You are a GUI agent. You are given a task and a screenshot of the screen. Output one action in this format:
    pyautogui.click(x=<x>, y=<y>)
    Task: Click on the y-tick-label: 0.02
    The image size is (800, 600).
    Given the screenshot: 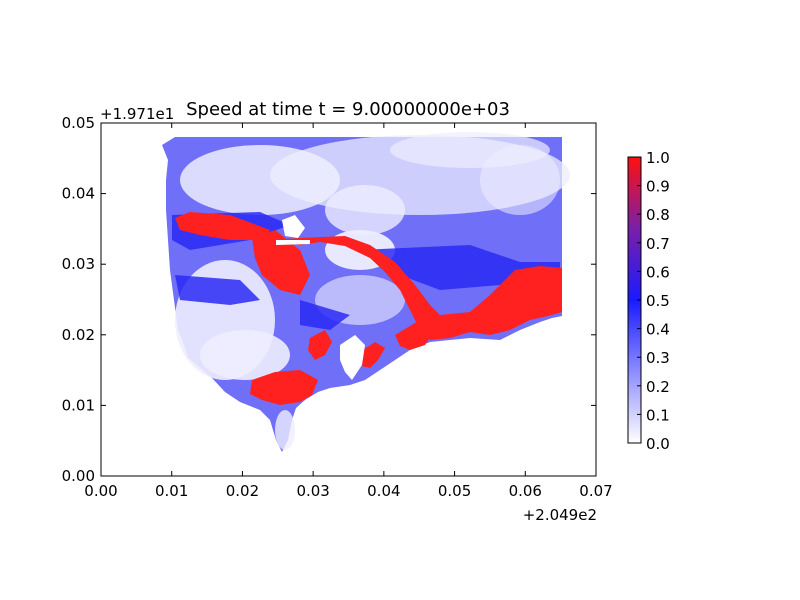 What is the action you would take?
    pyautogui.click(x=78, y=335)
    